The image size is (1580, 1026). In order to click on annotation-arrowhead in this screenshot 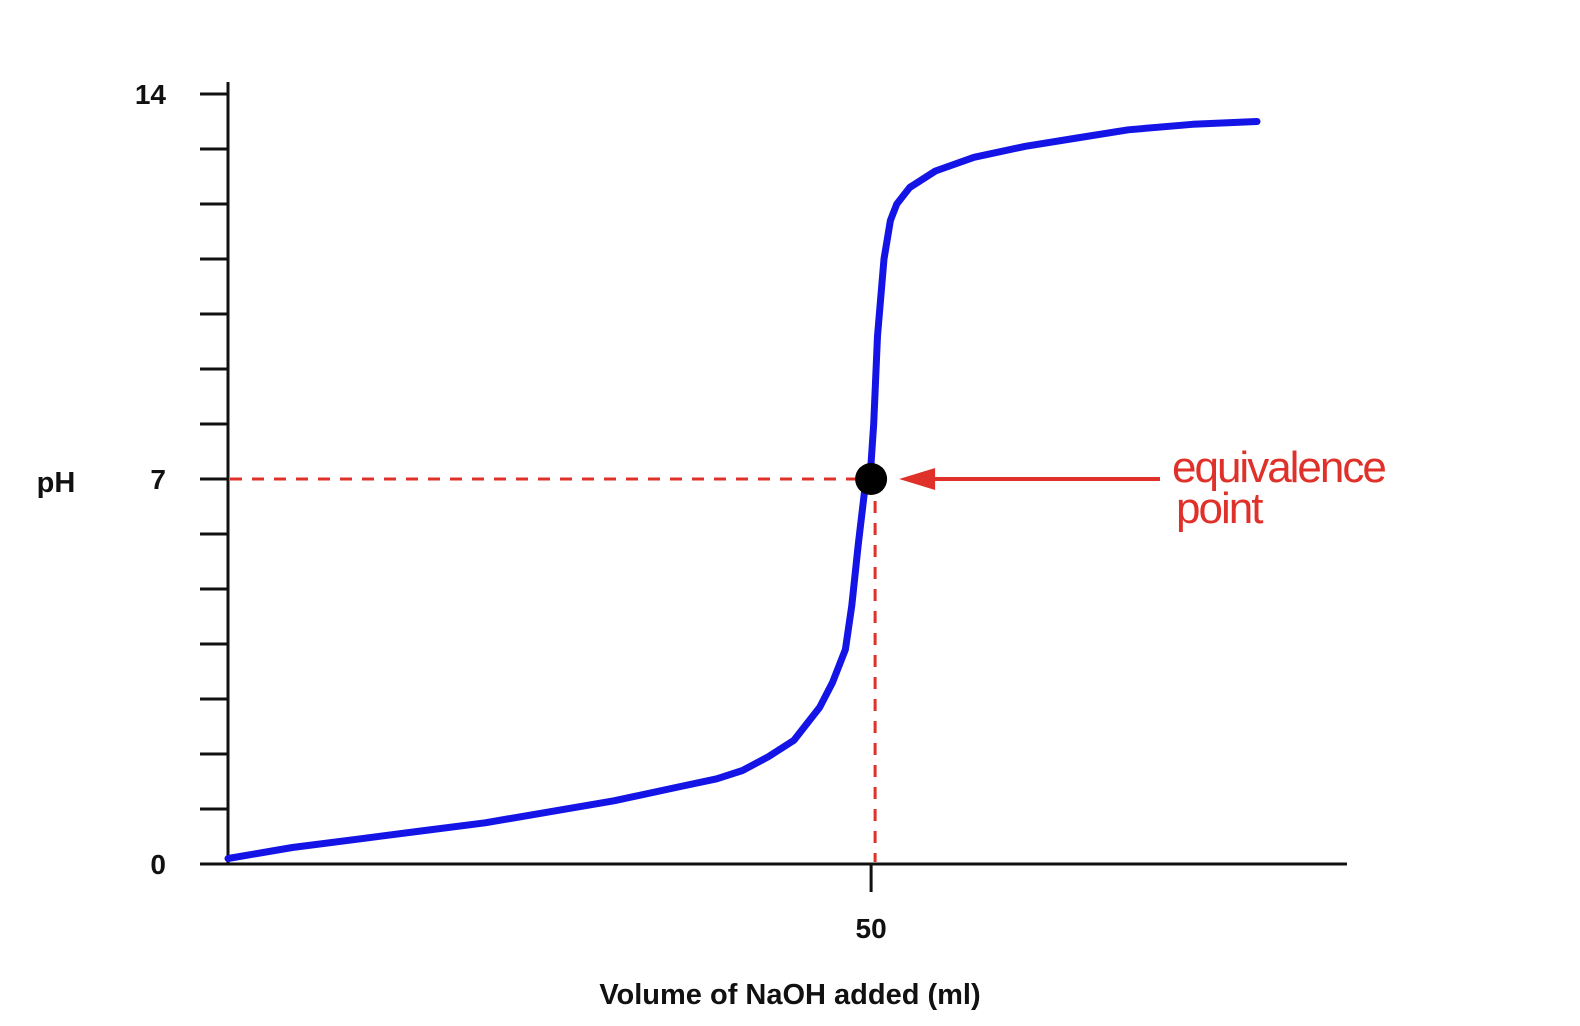, I will do `click(917, 479)`.